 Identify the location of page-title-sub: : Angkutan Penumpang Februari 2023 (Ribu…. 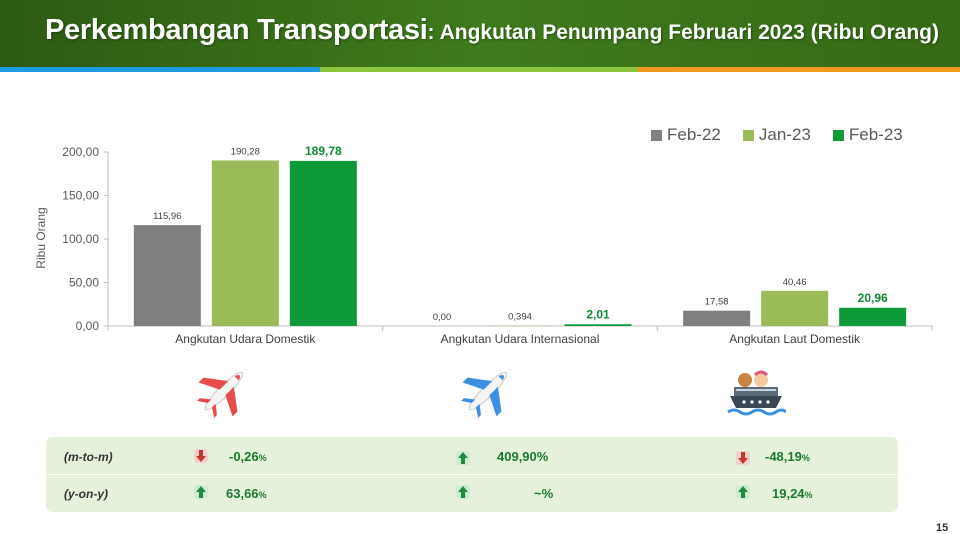
(683, 32).